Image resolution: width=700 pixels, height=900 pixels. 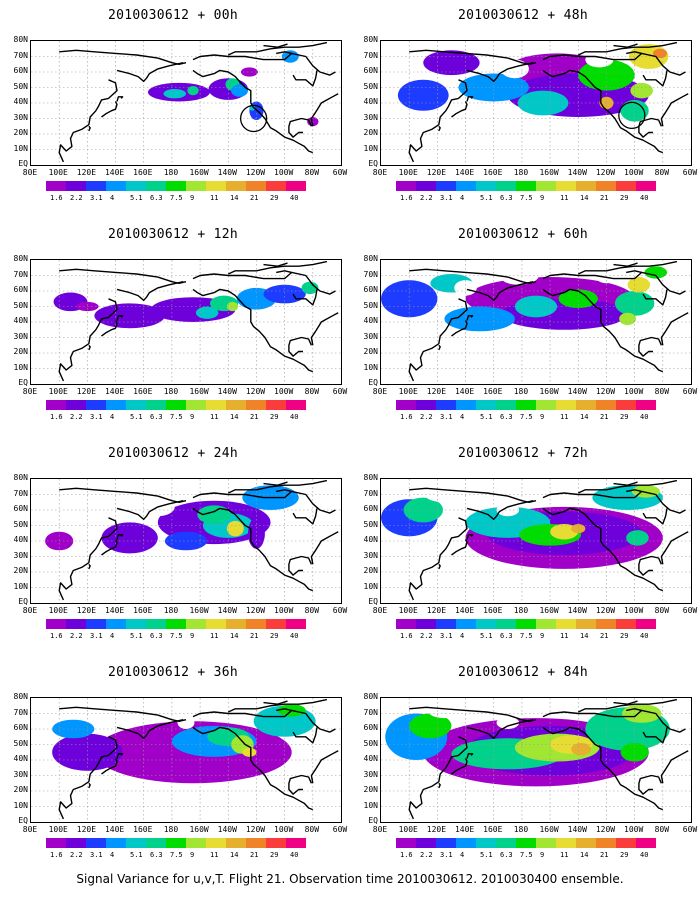 I want to click on colorbar-label: 6.3, so click(x=506, y=636).